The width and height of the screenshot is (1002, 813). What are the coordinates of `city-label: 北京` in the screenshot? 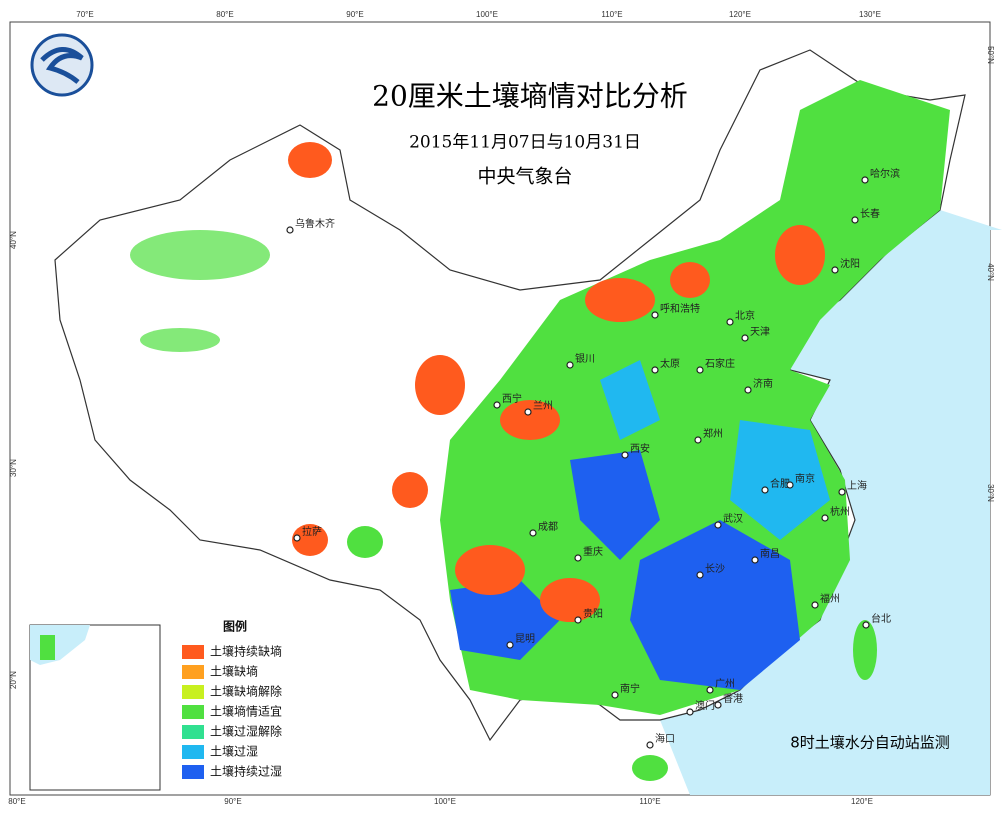 It's located at (745, 315).